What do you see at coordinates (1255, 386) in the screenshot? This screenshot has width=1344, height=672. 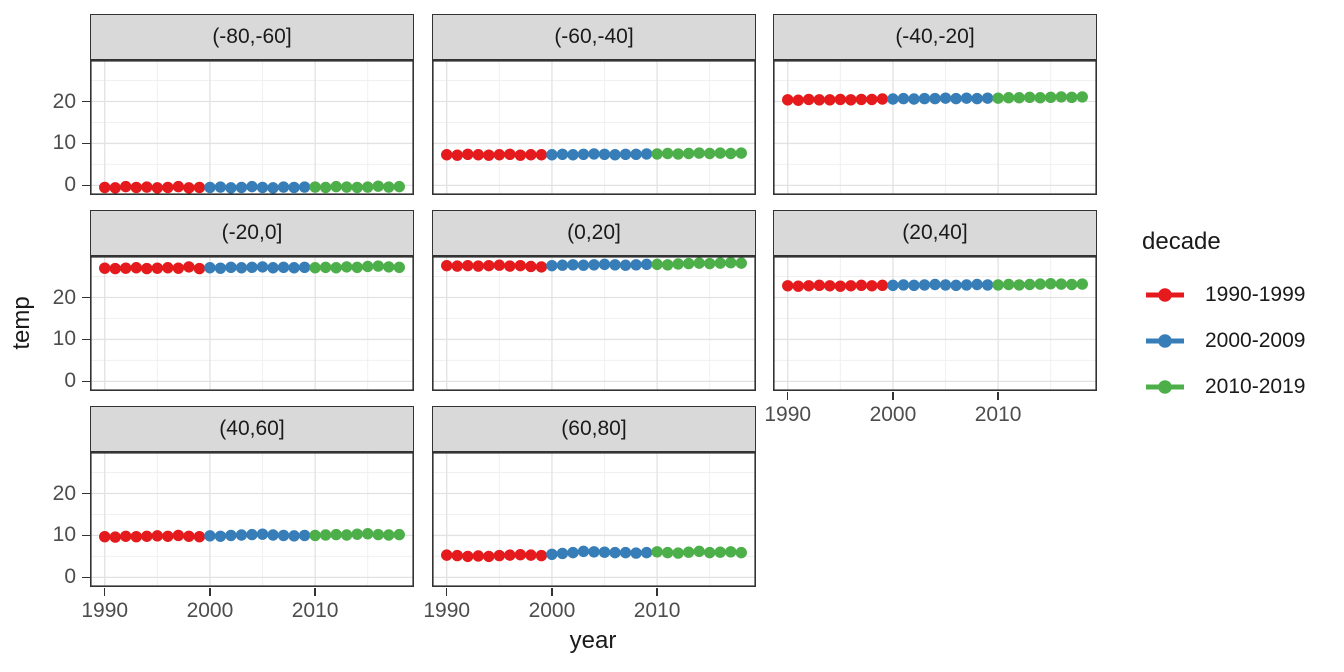 I see `legend-label: 2010-2019` at bounding box center [1255, 386].